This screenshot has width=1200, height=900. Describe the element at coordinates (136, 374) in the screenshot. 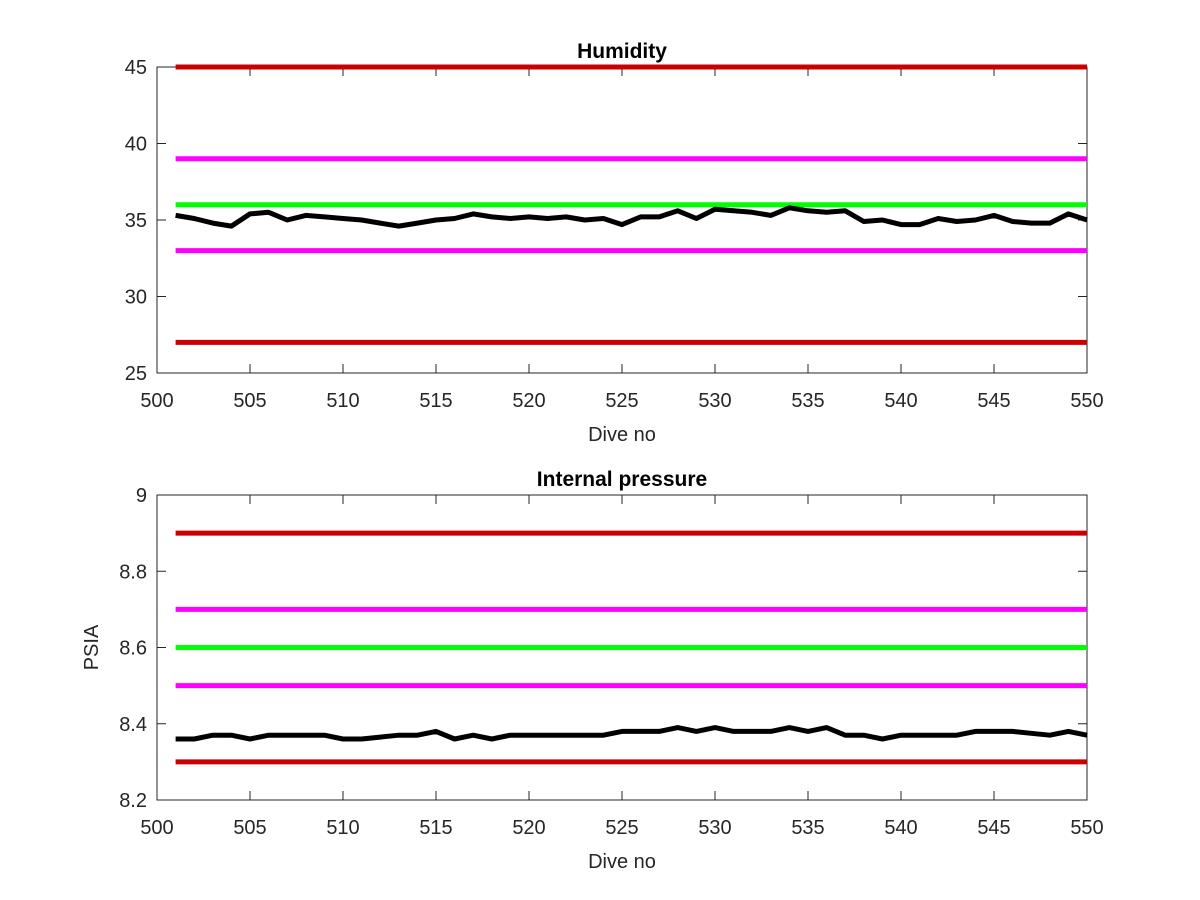

I see `y-tick-label: 25` at that location.